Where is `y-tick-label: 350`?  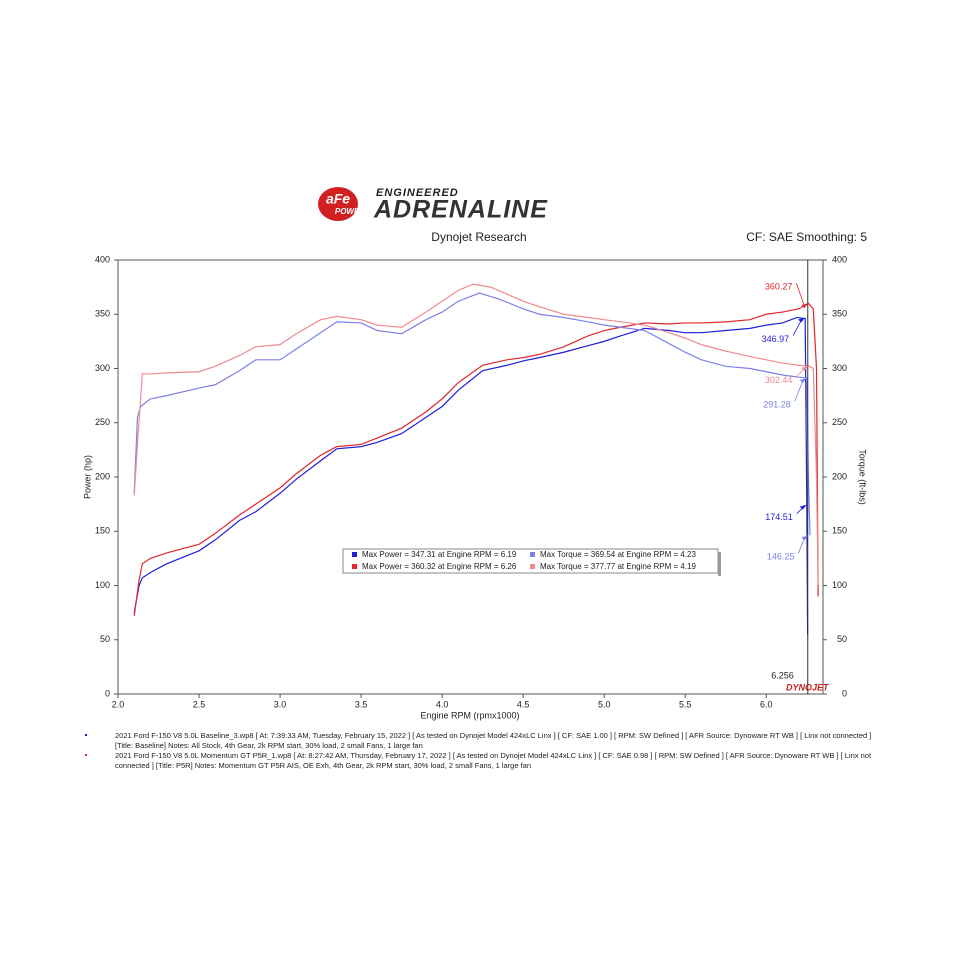 y-tick-label: 350 is located at coordinates (102, 314).